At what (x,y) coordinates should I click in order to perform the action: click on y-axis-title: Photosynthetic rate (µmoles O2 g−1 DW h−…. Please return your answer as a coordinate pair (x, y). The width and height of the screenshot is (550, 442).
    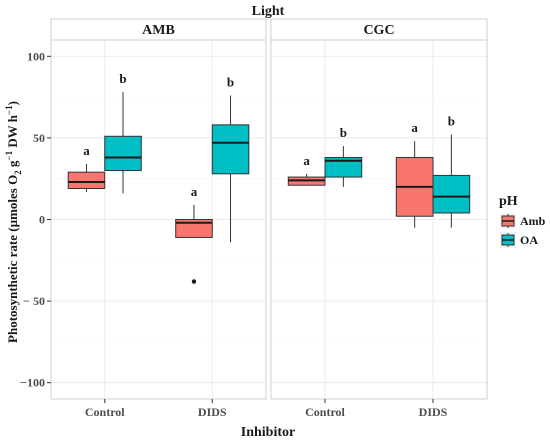
    Looking at the image, I should click on (13, 222).